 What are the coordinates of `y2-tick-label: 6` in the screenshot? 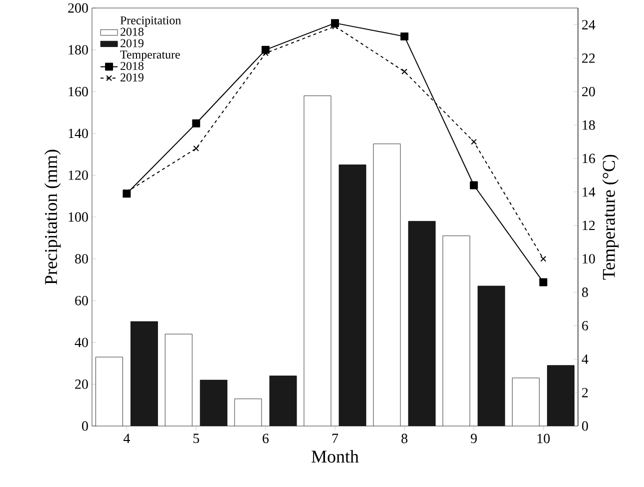 It's located at (585, 325).